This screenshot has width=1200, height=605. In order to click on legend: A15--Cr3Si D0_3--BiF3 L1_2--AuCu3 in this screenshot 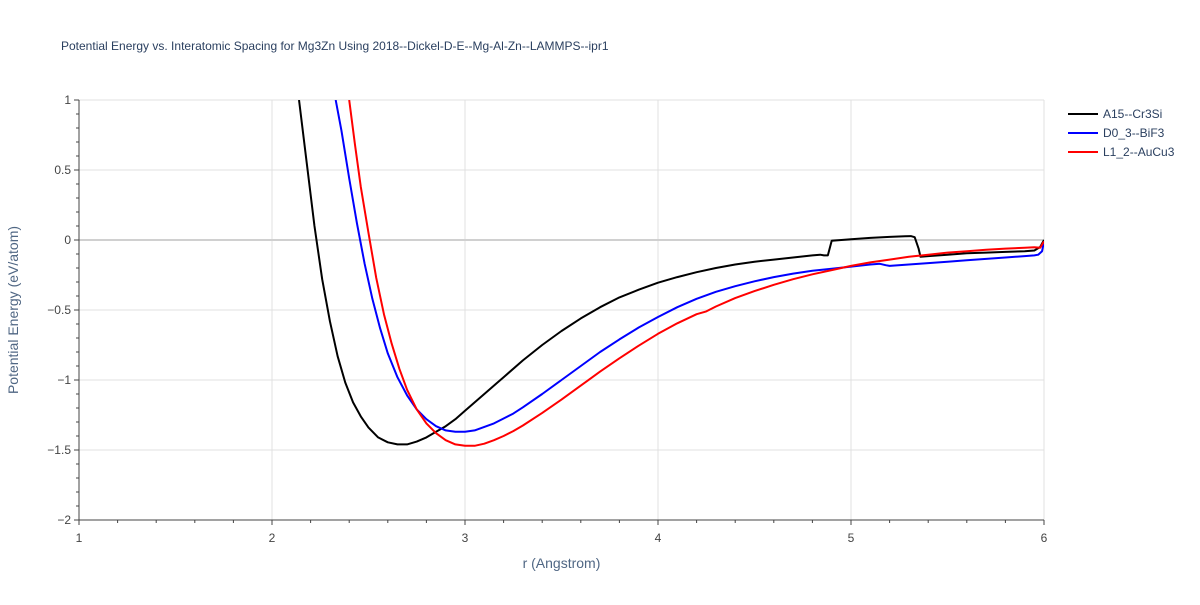, I will do `click(1121, 133)`.